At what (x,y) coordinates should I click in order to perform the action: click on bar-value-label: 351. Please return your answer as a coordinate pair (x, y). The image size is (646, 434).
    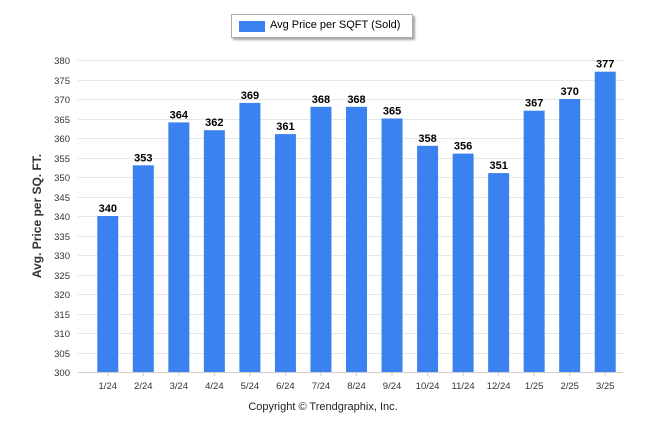
    Looking at the image, I should click on (498, 166).